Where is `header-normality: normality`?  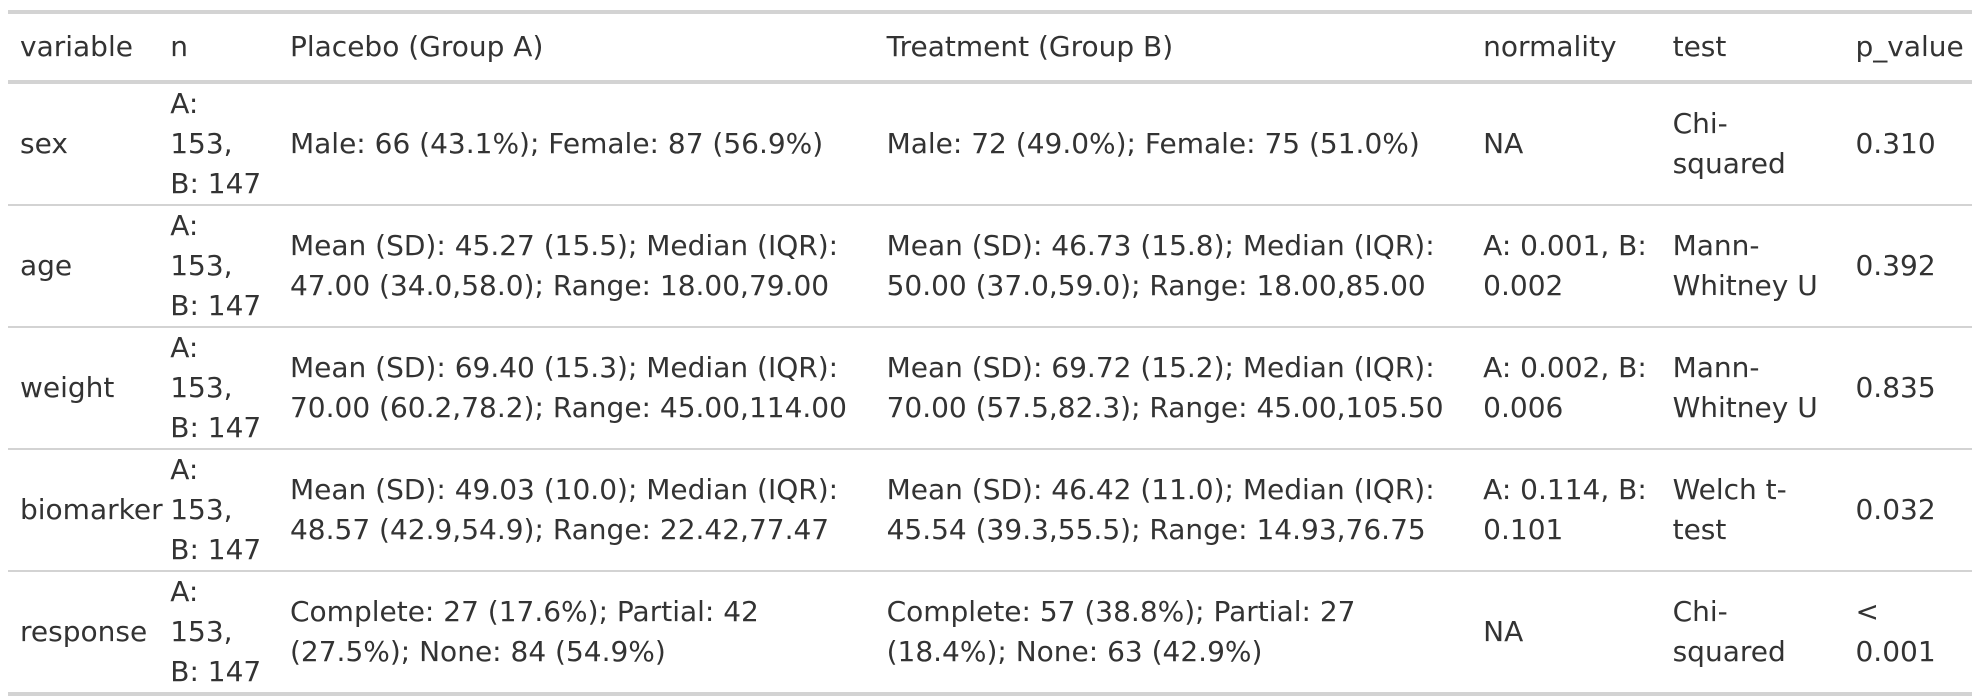
header-normality: normality is located at coordinates (1550, 46).